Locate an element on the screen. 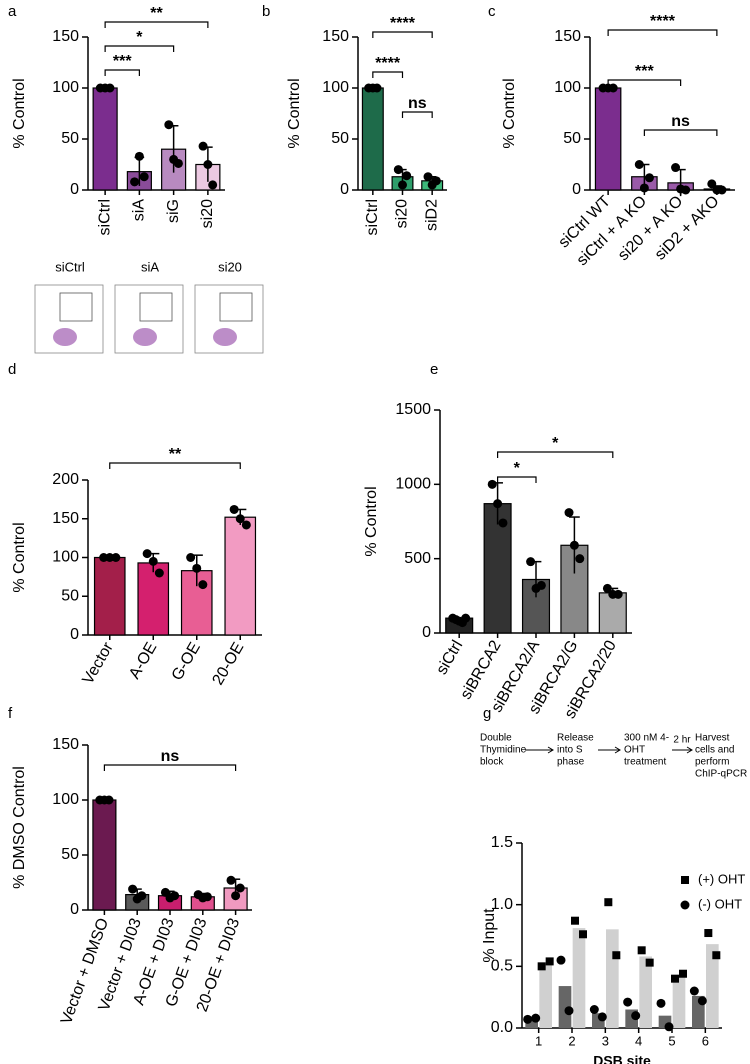 The image size is (750, 1064). protocol-step: phase is located at coordinates (571, 762).